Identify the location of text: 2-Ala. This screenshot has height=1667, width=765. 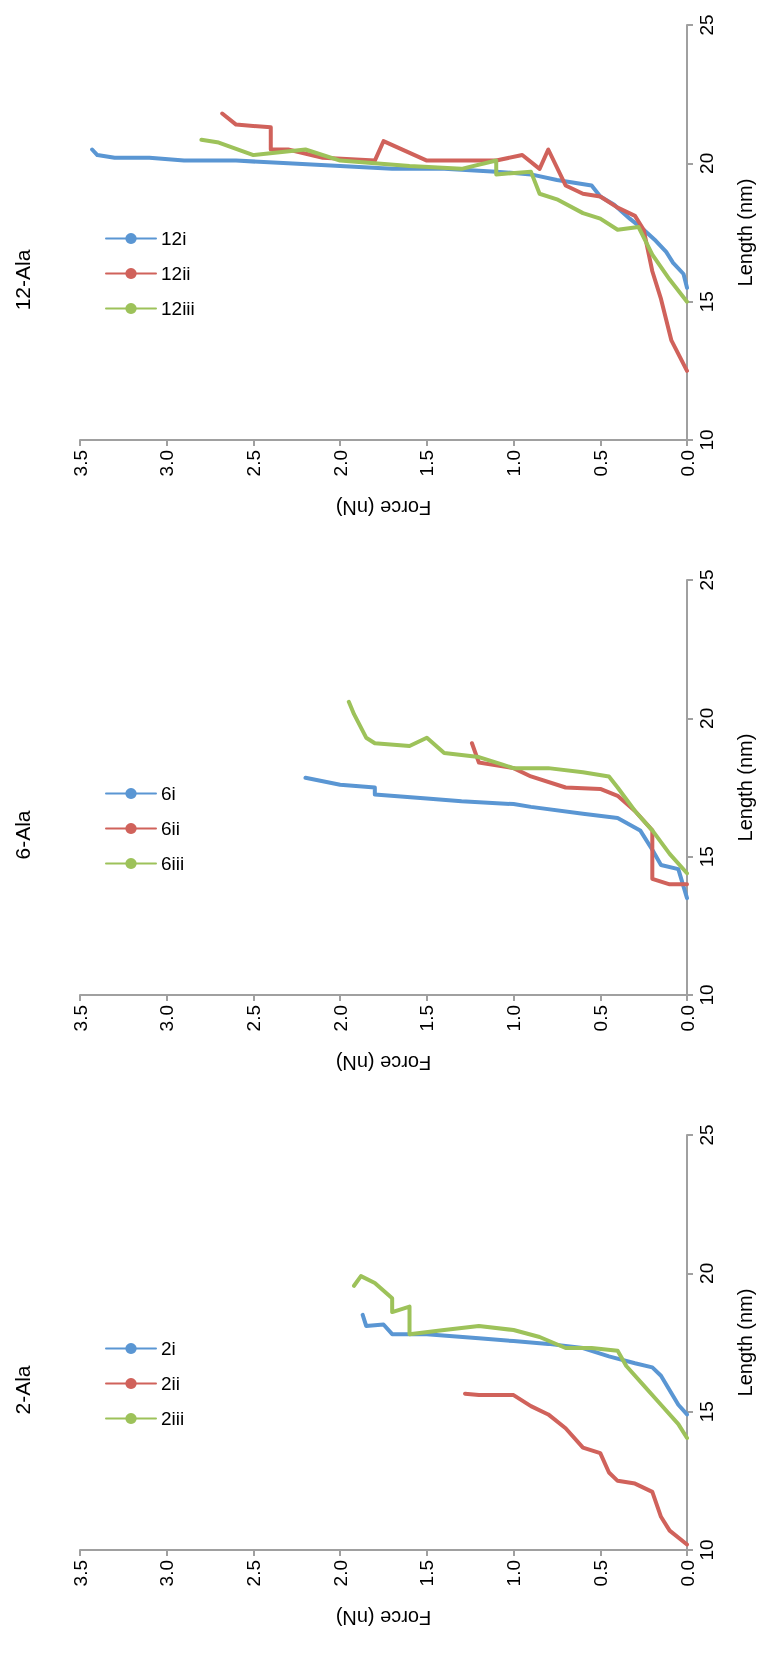
(22, 1390).